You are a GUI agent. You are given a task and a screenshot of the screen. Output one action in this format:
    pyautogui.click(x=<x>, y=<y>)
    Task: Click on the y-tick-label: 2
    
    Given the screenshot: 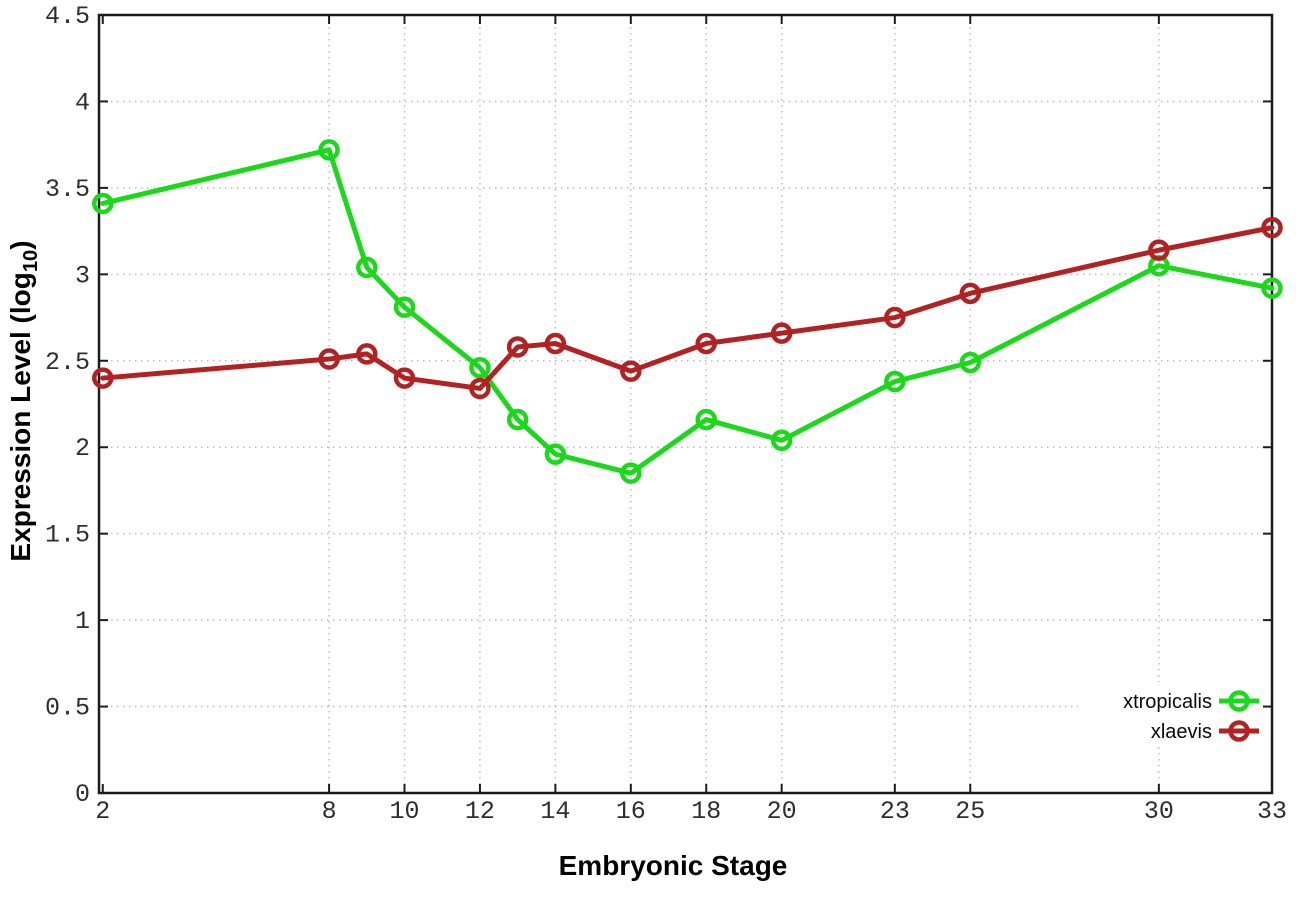 What is the action you would take?
    pyautogui.click(x=82, y=448)
    